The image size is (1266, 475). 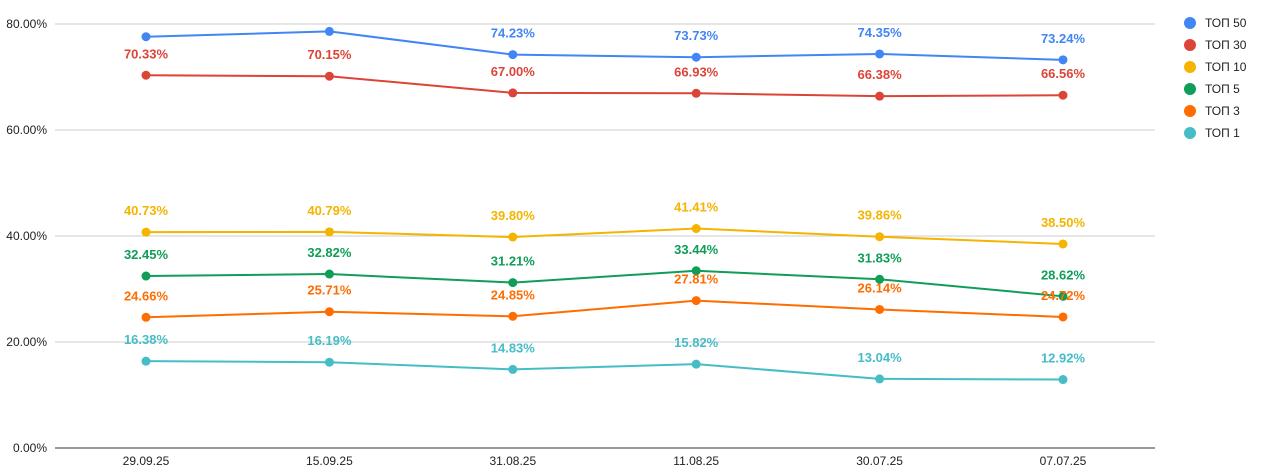 What do you see at coordinates (329, 54) in the screenshot?
I see `data-label: 70.15%` at bounding box center [329, 54].